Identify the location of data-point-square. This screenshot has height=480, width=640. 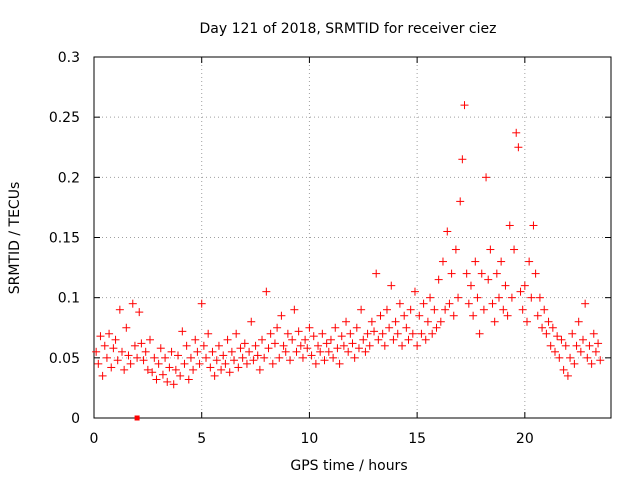
(137, 418).